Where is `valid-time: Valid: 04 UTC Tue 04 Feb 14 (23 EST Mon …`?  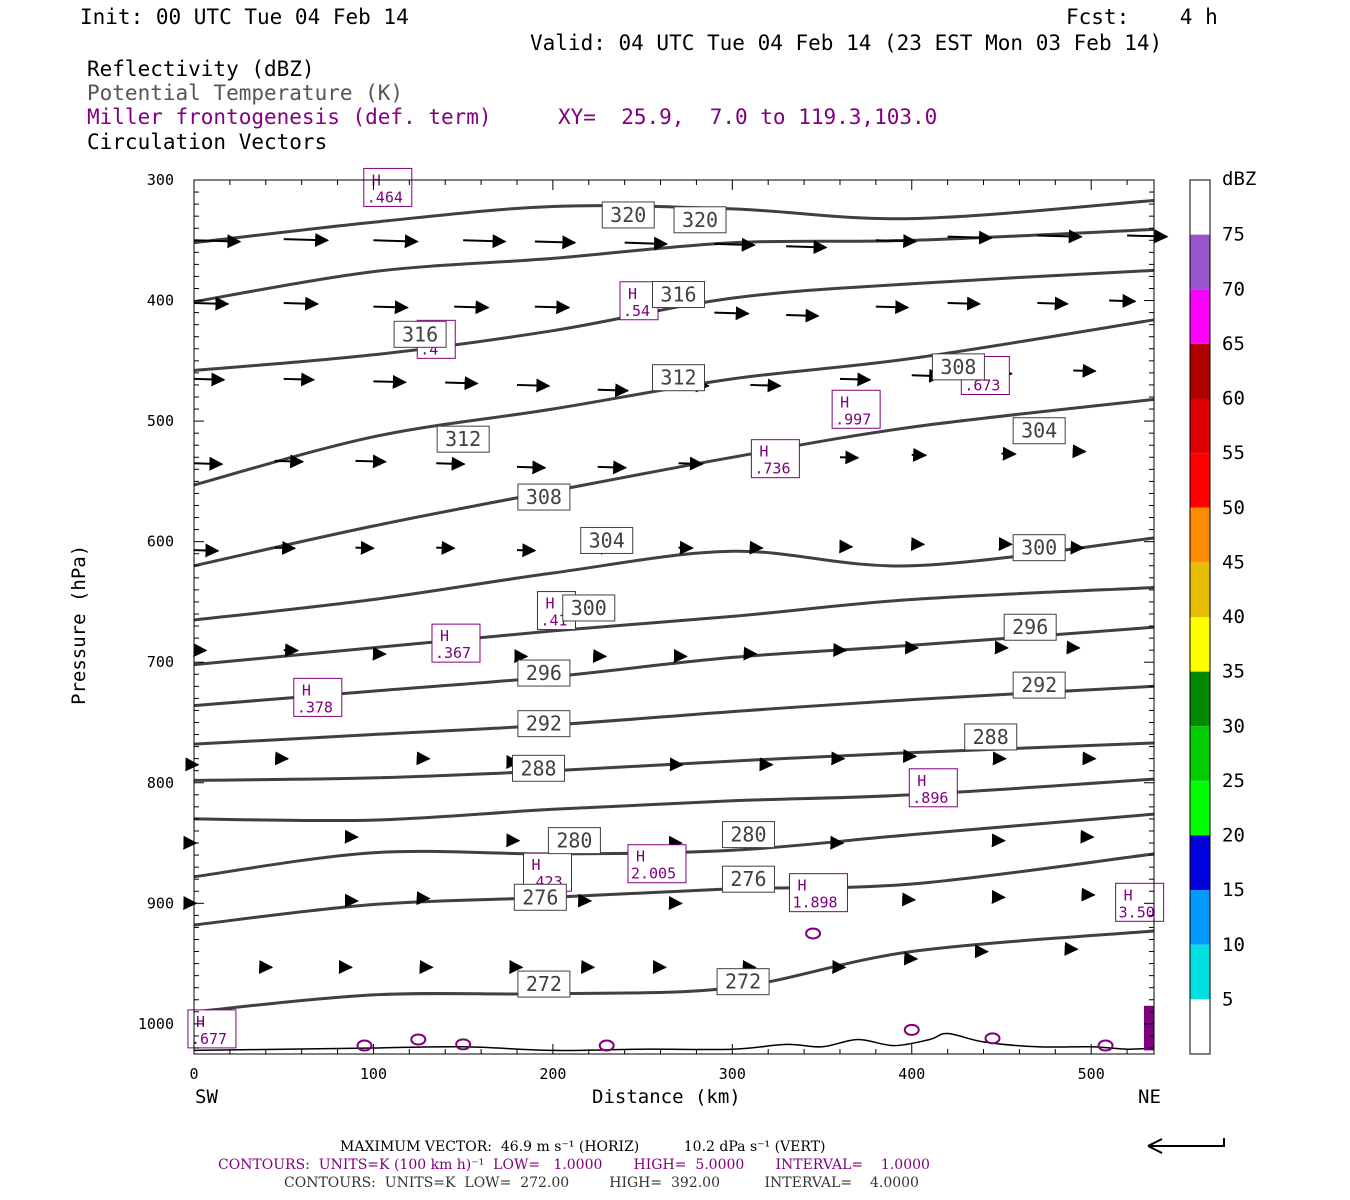 valid-time: Valid: 04 UTC Tue 04 Feb 14 (23 EST Mon … is located at coordinates (846, 43).